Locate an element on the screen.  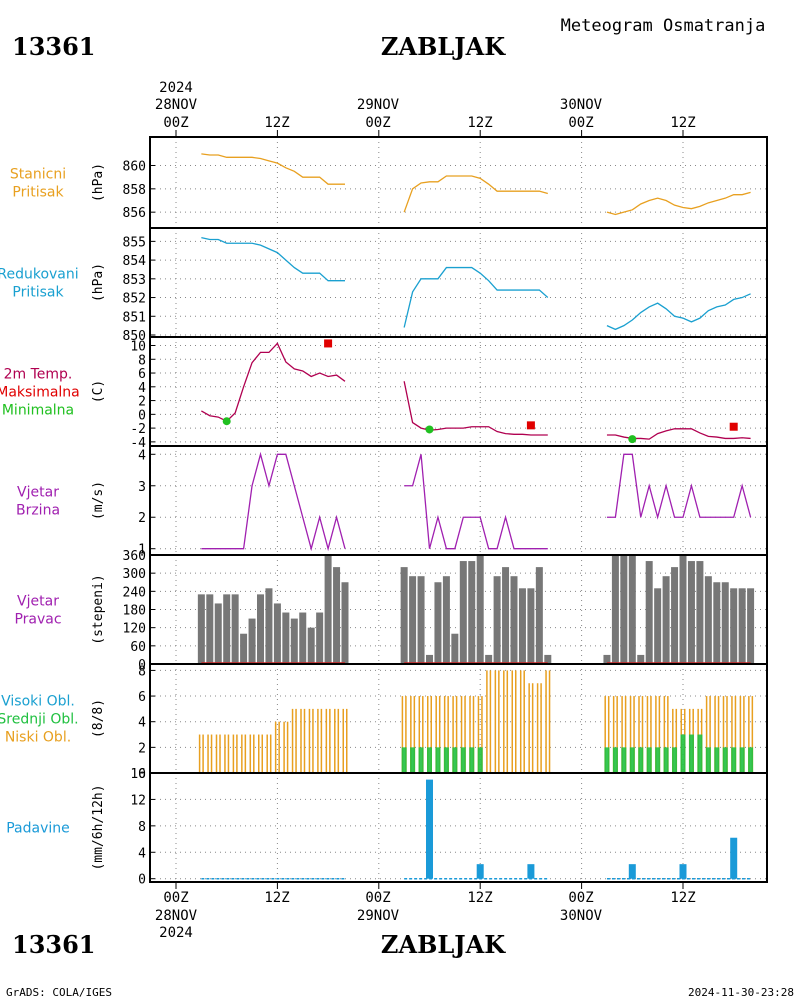
bottom-axis-date-3: 30NOV is located at coordinates (581, 916).